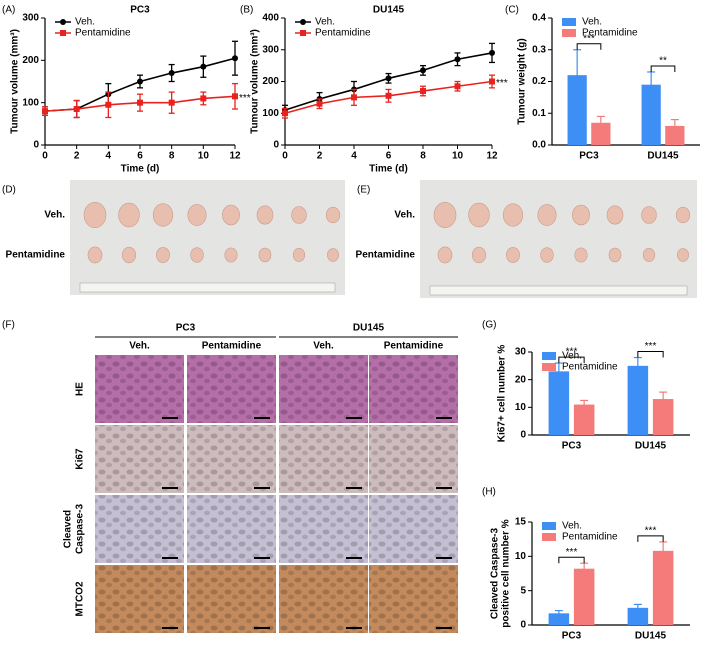  What do you see at coordinates (386, 255) in the screenshot?
I see `row-label: Pentamidine` at bounding box center [386, 255].